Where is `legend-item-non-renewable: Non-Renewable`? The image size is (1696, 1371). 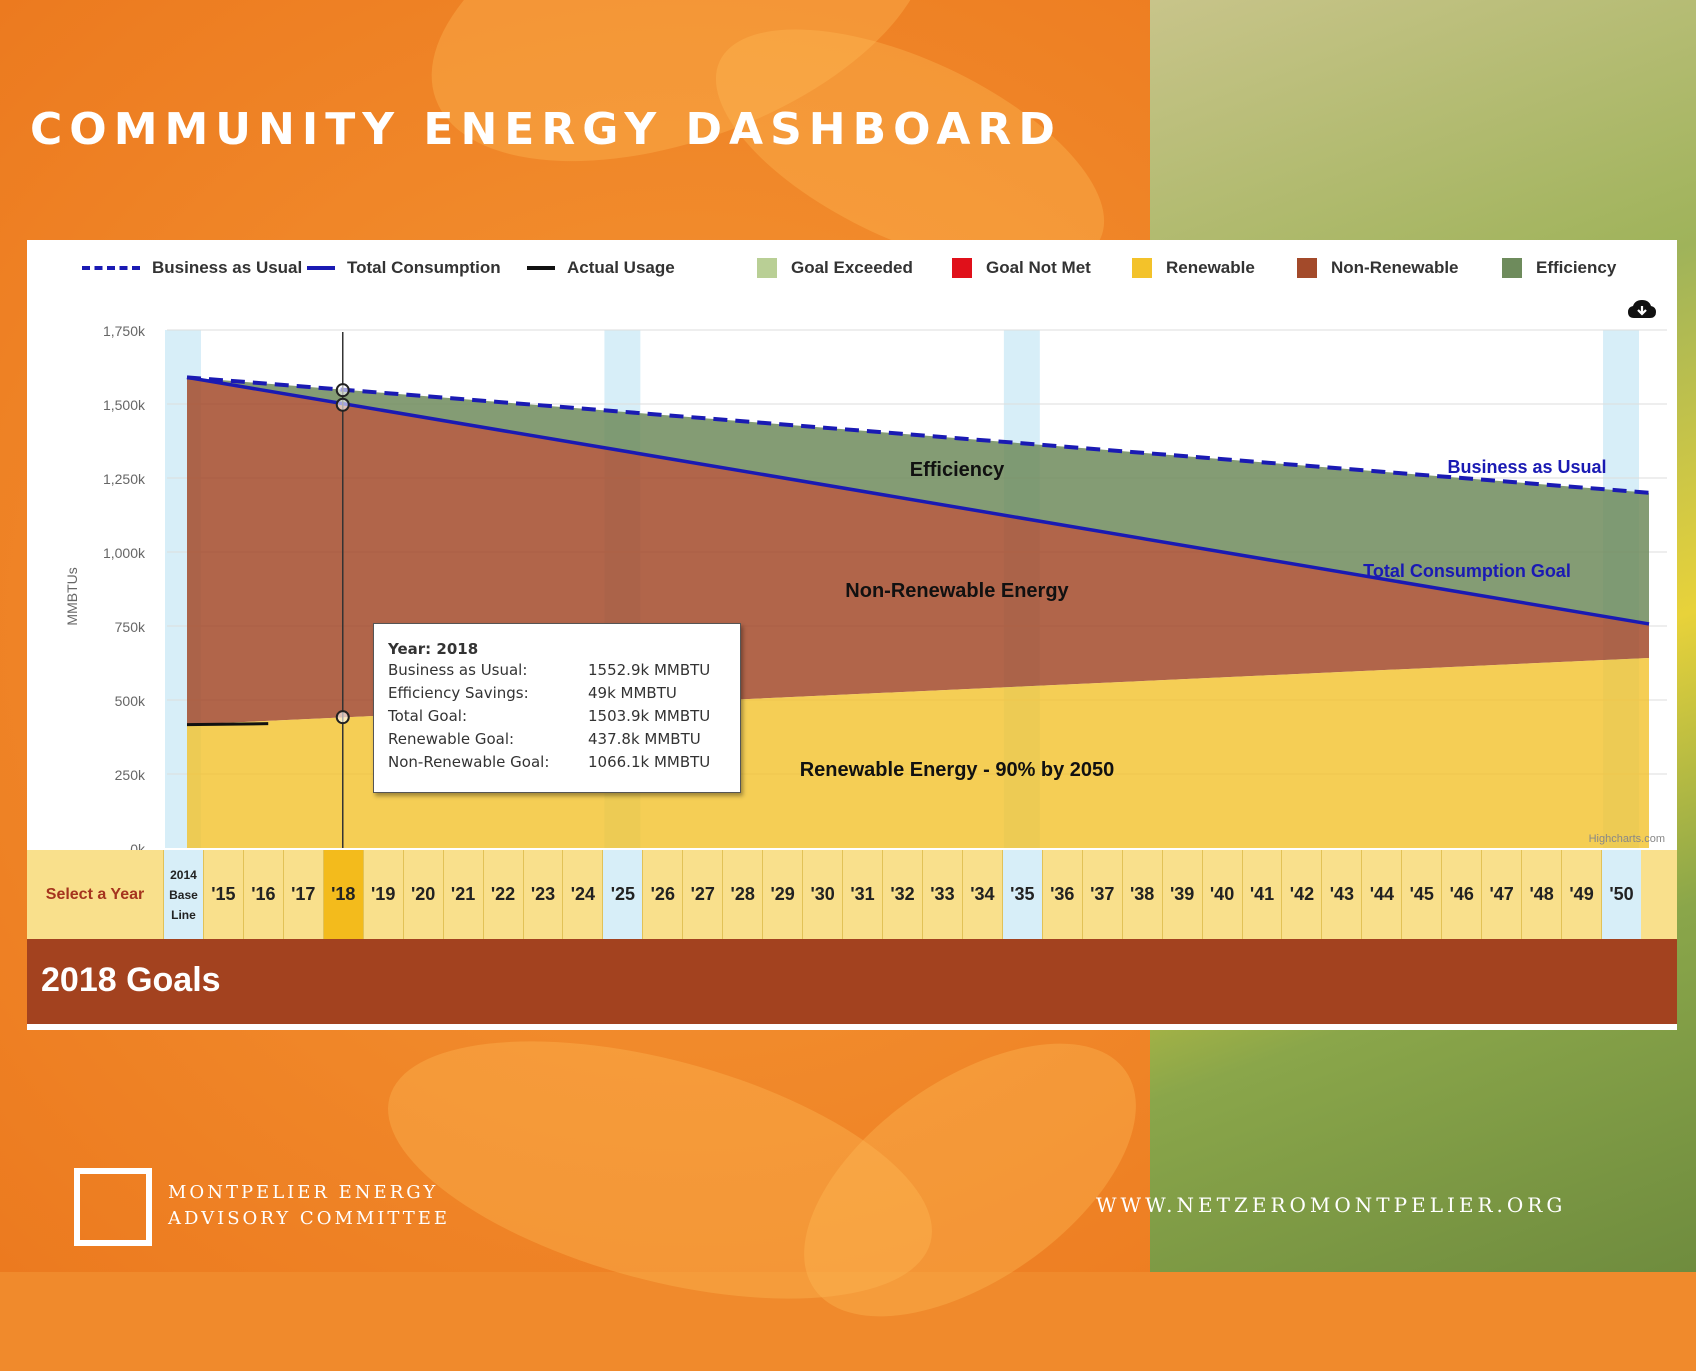
legend-item-non-renewable: Non-Renewable is located at coordinates (1378, 268).